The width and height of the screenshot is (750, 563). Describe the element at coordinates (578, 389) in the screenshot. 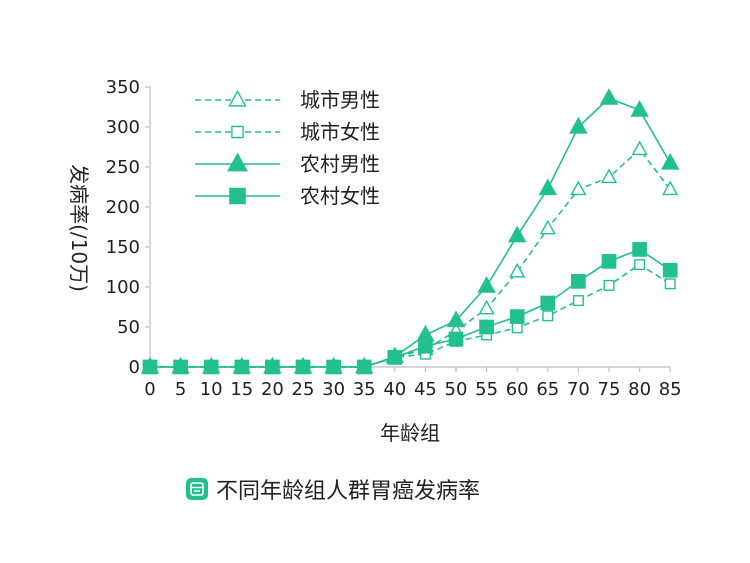

I see `x-tick-label: 70` at that location.